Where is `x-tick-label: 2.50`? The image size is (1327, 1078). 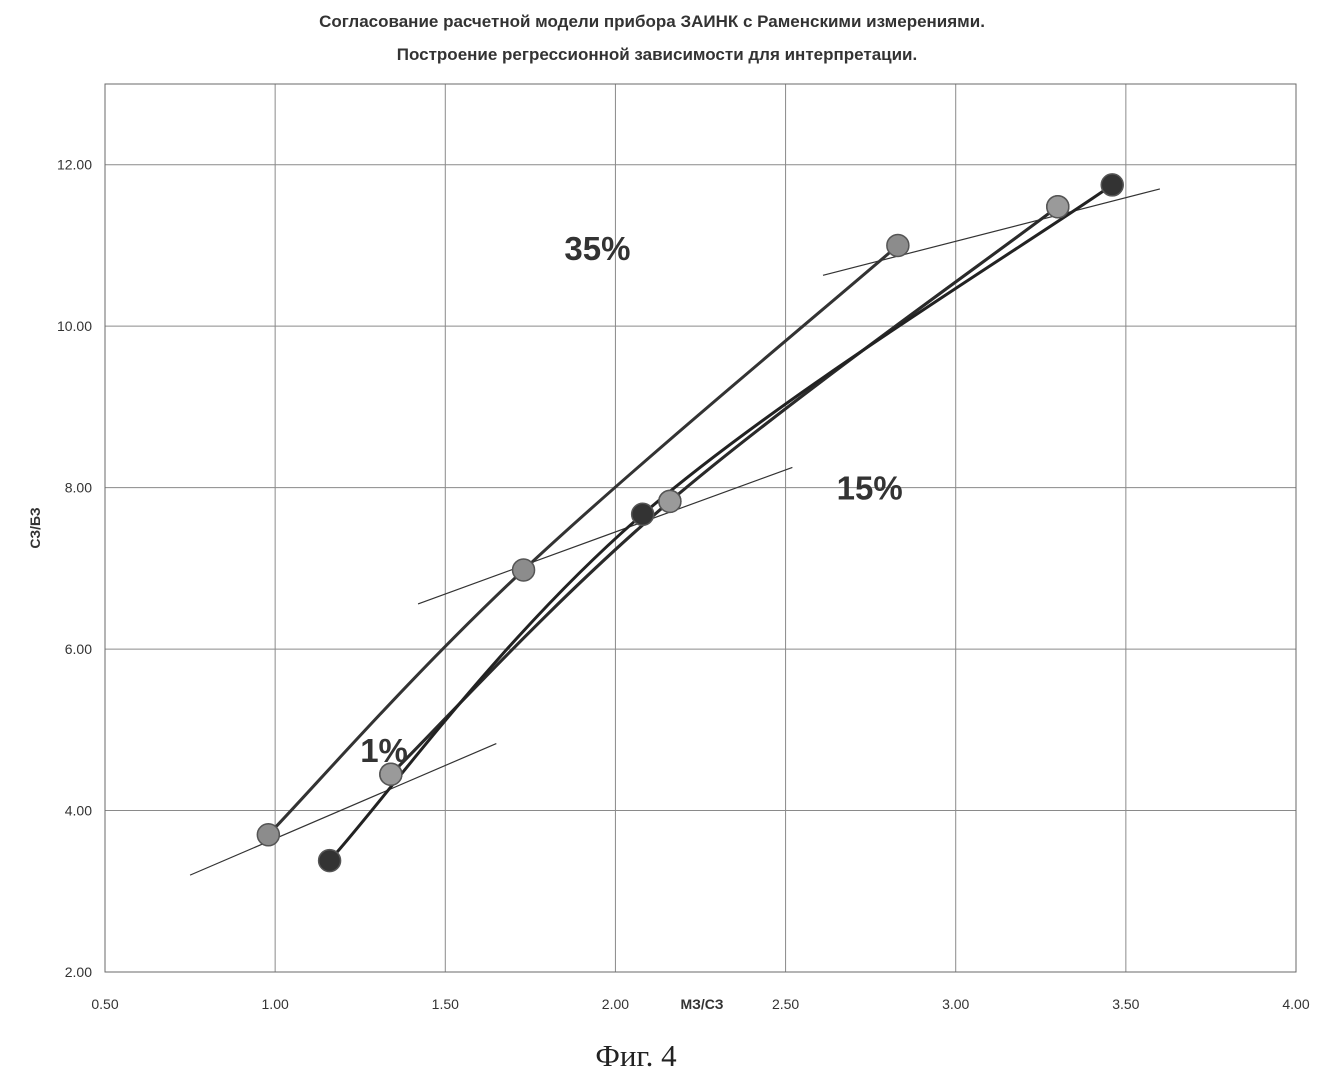 x-tick-label: 2.50 is located at coordinates (785, 1004).